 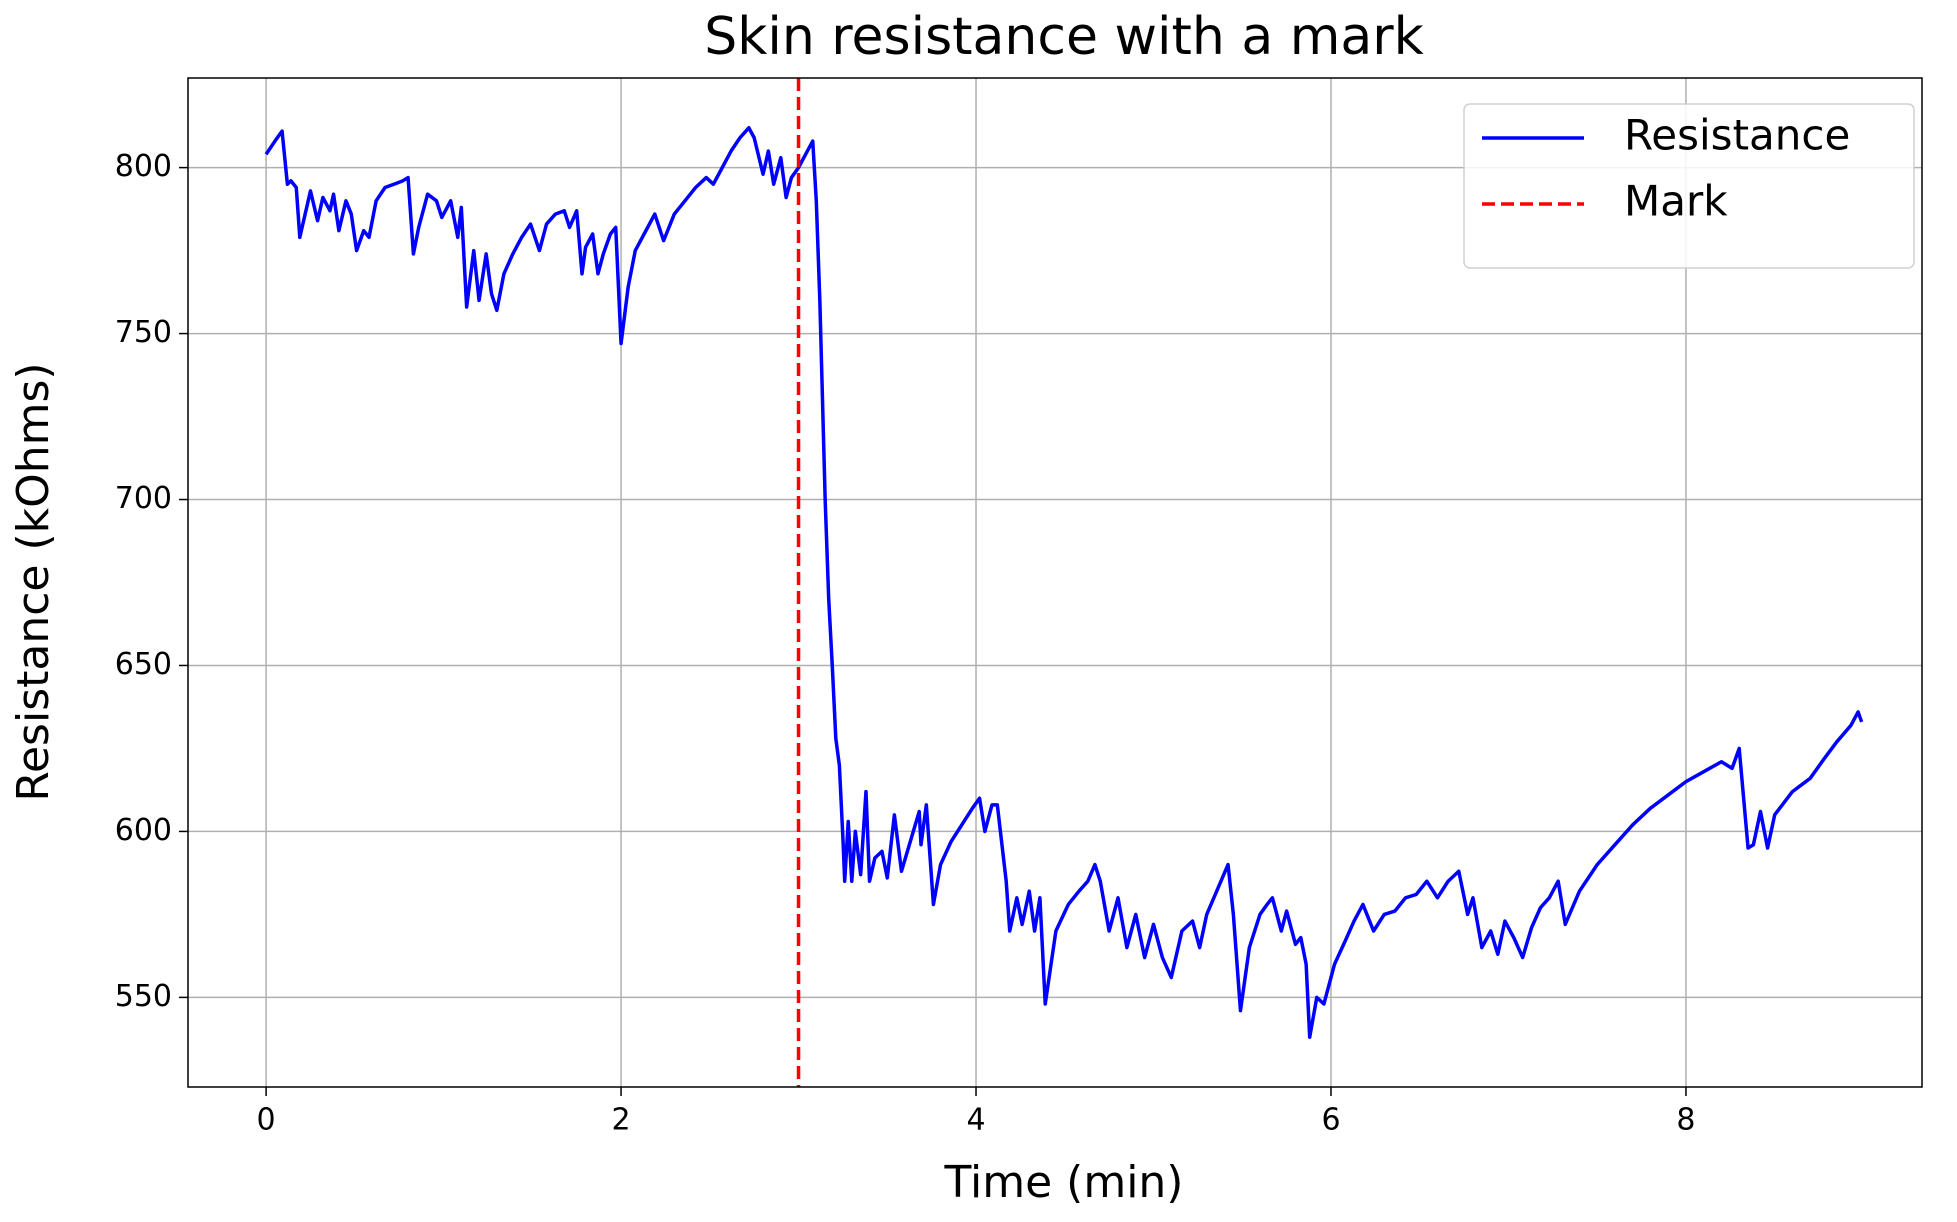 What do you see at coordinates (143, 498) in the screenshot?
I see `y-tick-label: 700` at bounding box center [143, 498].